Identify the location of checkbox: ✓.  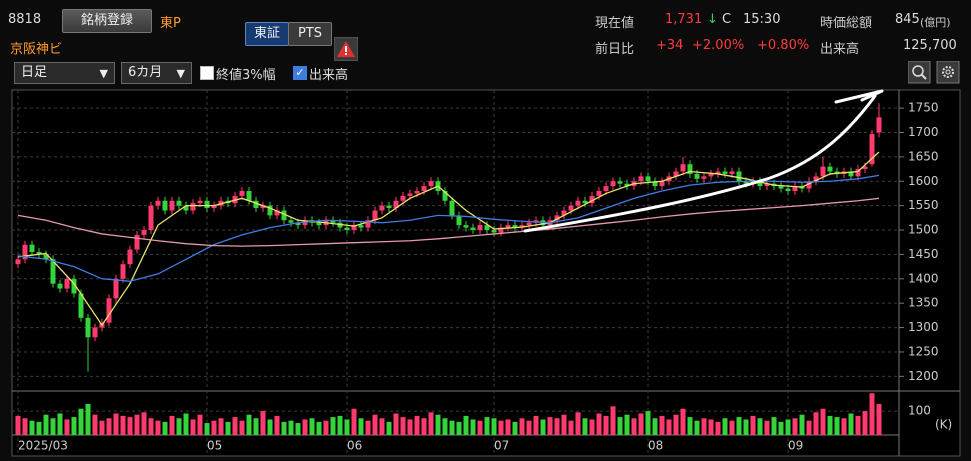
(300, 73).